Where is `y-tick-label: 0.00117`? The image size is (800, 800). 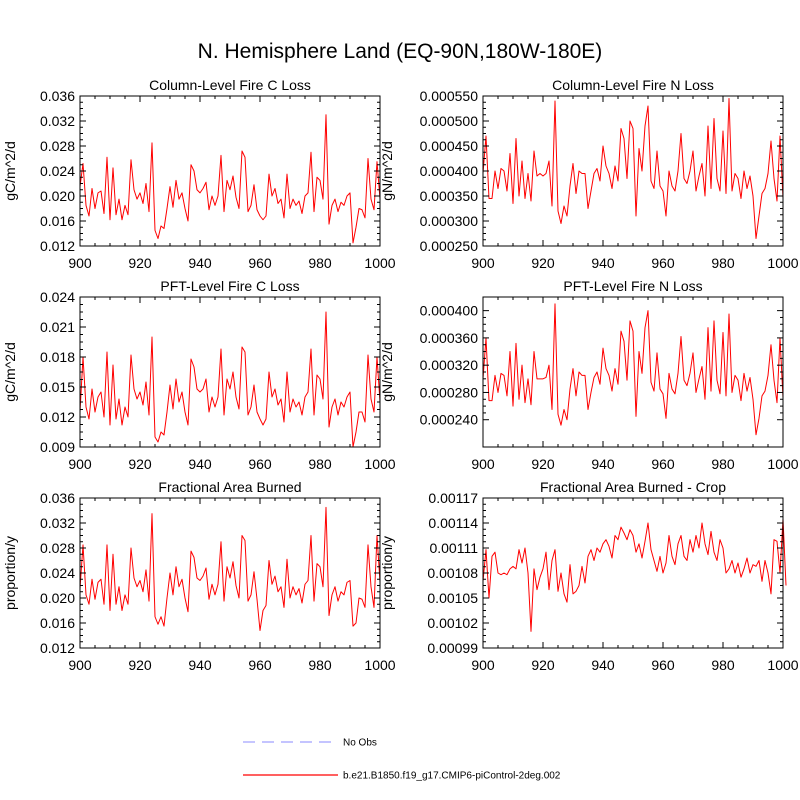 y-tick-label: 0.00117 is located at coordinates (453, 498).